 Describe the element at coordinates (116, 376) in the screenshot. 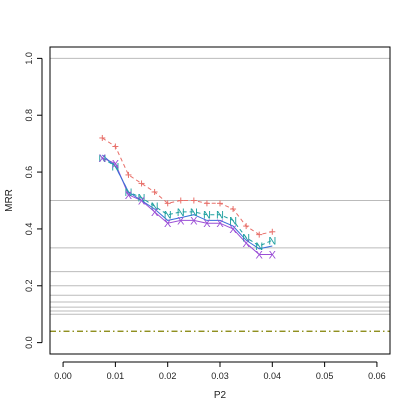

I see `x-tick-label: 0.01` at that location.